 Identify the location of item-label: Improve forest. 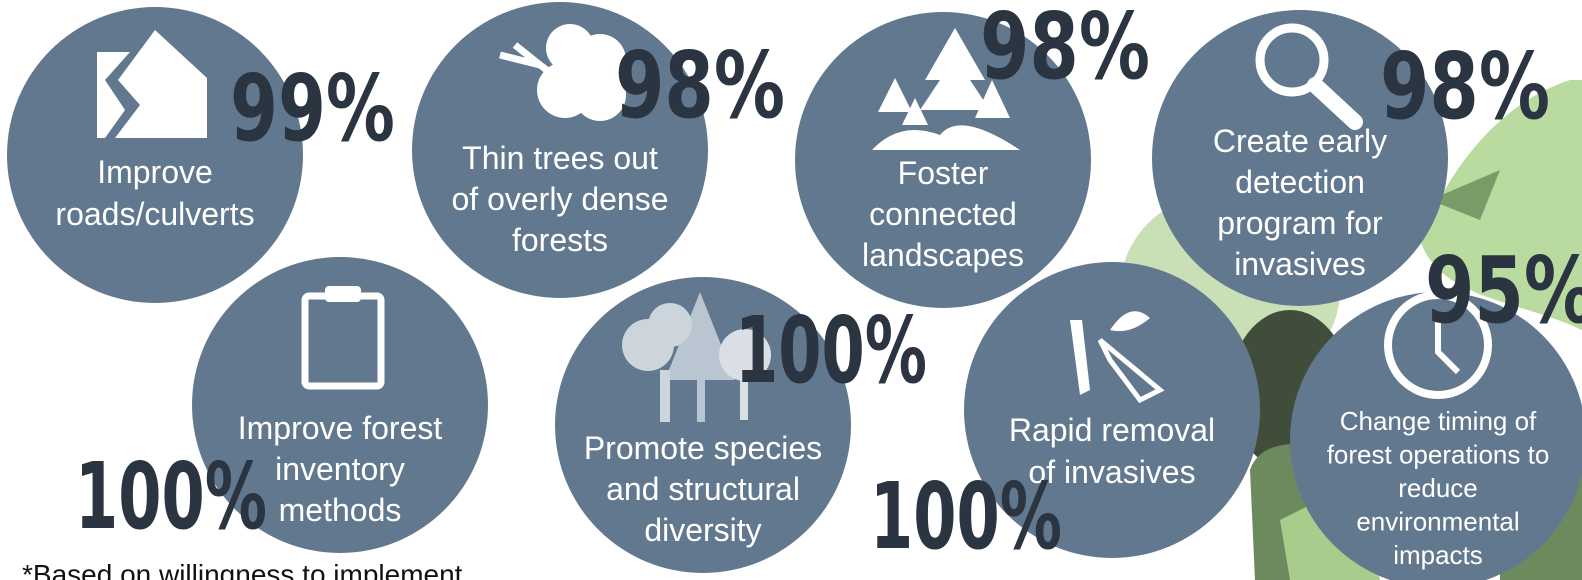
(340, 428).